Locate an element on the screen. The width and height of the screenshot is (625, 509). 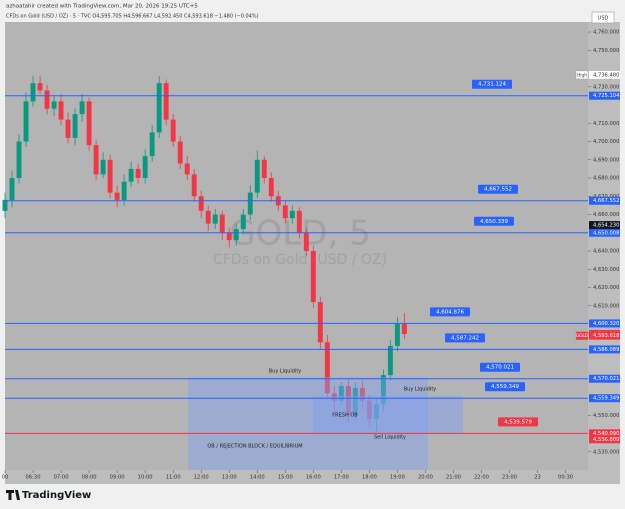
price-note-box is located at coordinates (582, 75).